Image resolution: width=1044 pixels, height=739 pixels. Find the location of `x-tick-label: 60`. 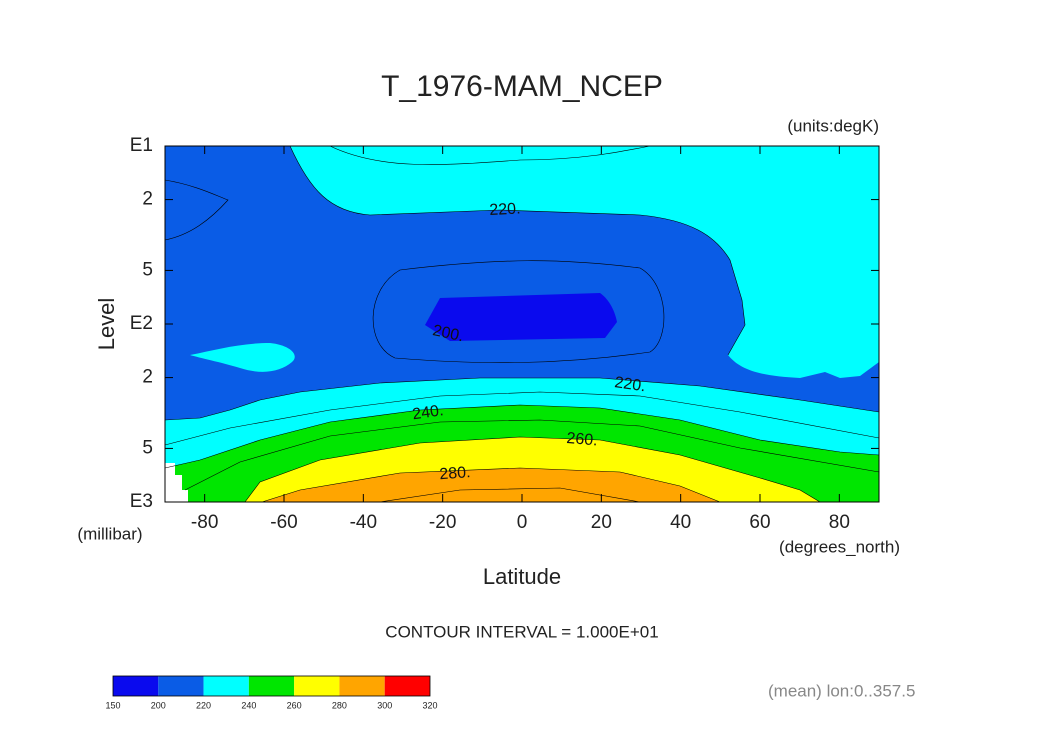

x-tick-label: 60 is located at coordinates (759, 522).